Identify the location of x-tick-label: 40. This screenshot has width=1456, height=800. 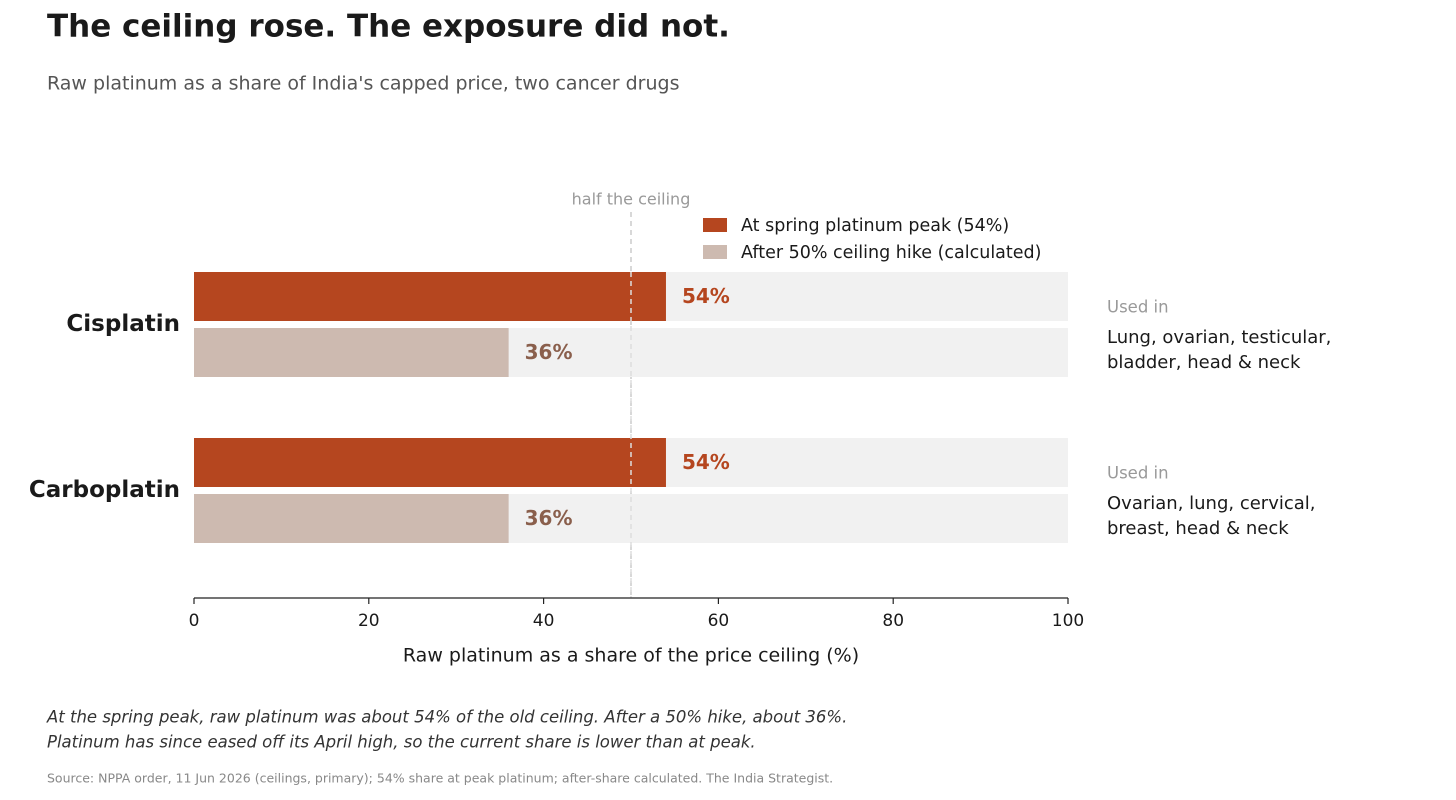
(544, 621).